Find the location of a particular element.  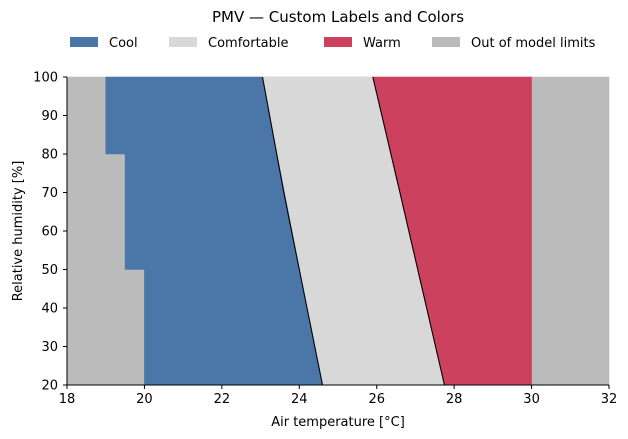

x-tick-label: 24 is located at coordinates (299, 399).